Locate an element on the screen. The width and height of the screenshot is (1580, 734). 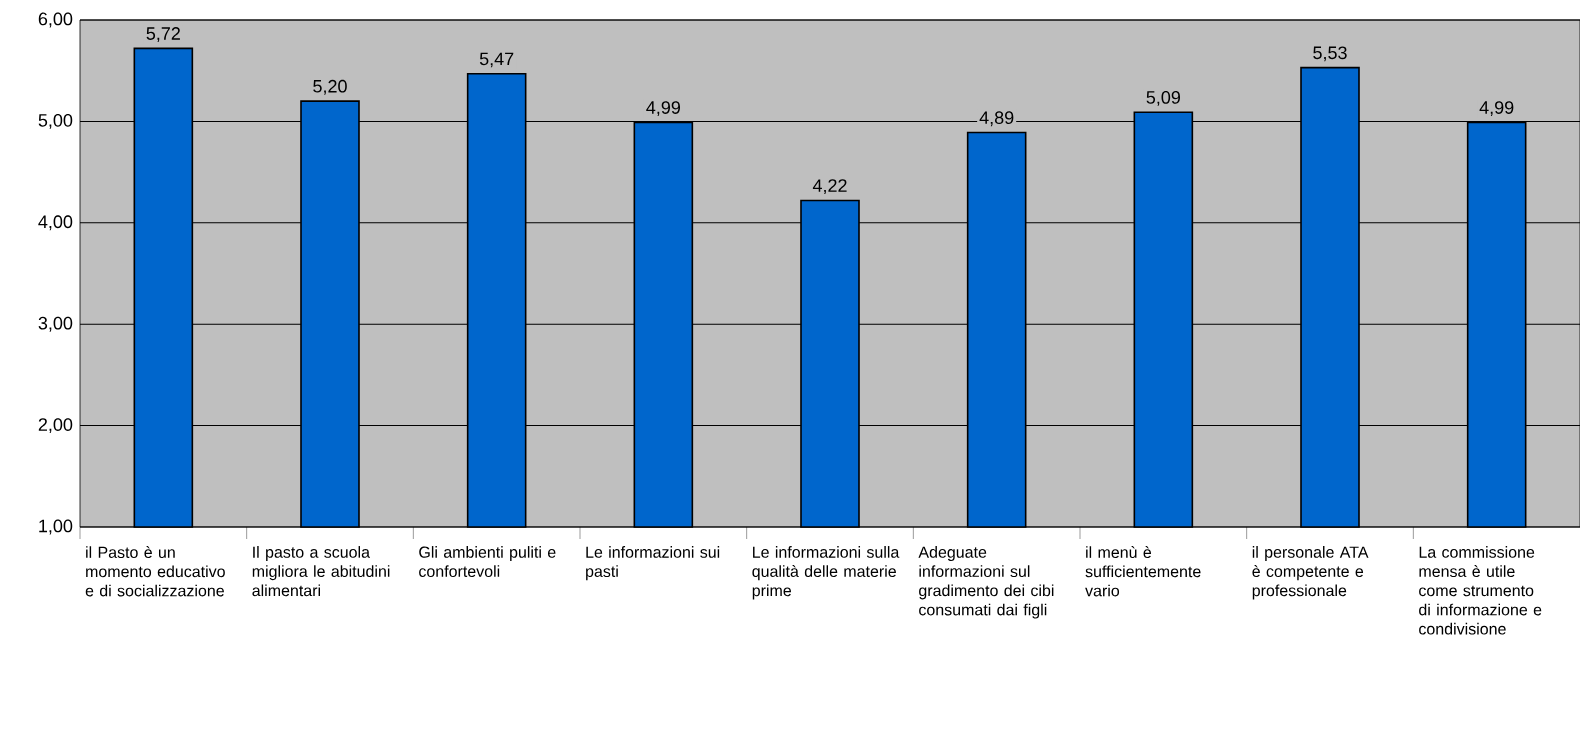
data-label: 5,20 is located at coordinates (330, 87).